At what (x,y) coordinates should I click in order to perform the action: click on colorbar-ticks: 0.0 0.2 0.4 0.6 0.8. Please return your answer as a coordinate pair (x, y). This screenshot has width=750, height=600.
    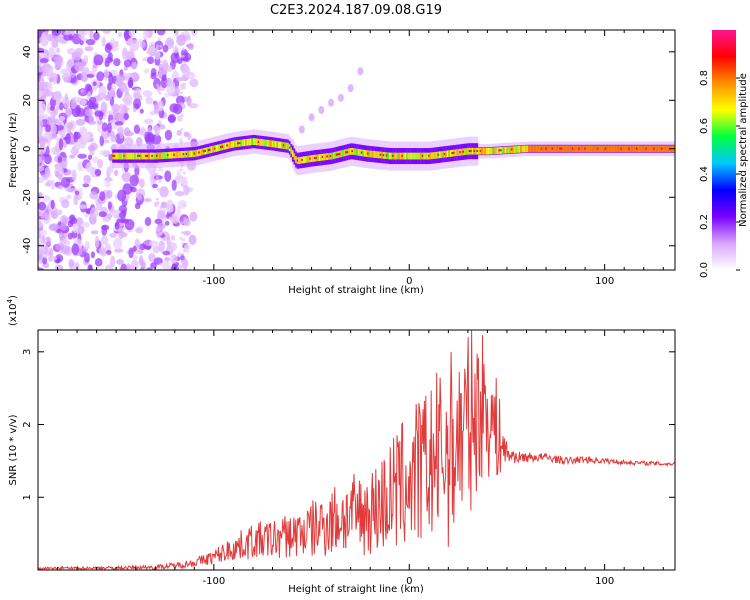
    Looking at the image, I should click on (719, 174).